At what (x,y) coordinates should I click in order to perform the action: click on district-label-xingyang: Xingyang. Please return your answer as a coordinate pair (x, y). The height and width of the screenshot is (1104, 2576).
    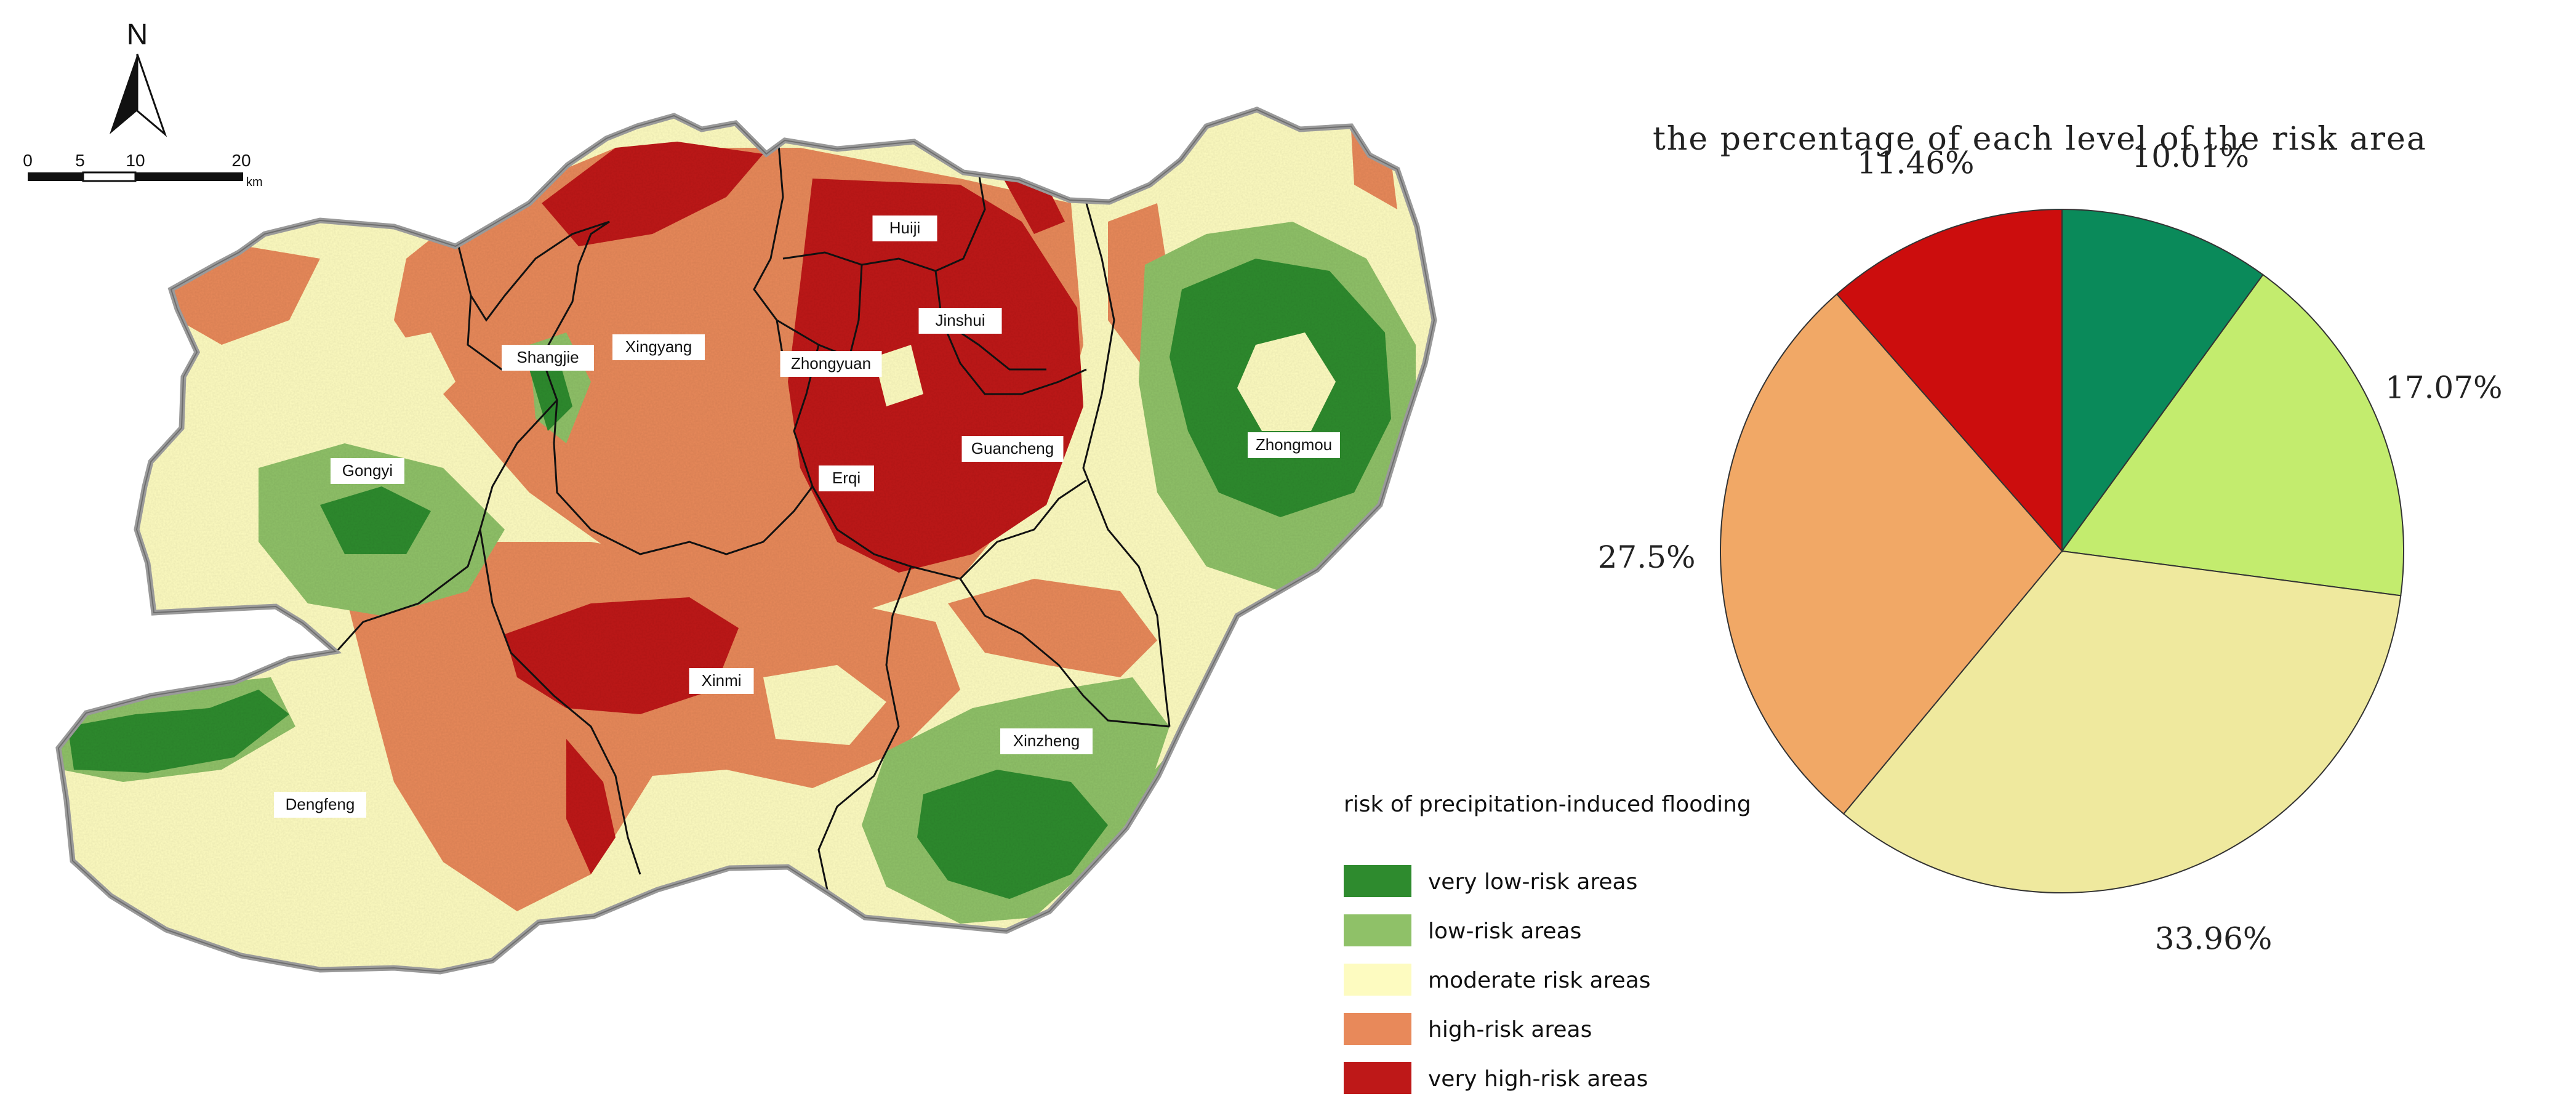
    Looking at the image, I should click on (658, 347).